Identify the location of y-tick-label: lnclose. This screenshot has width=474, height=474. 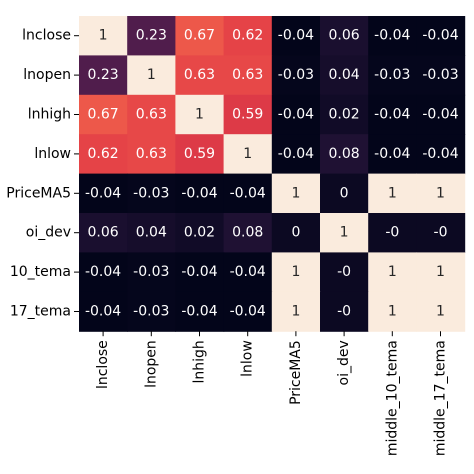
(46, 36).